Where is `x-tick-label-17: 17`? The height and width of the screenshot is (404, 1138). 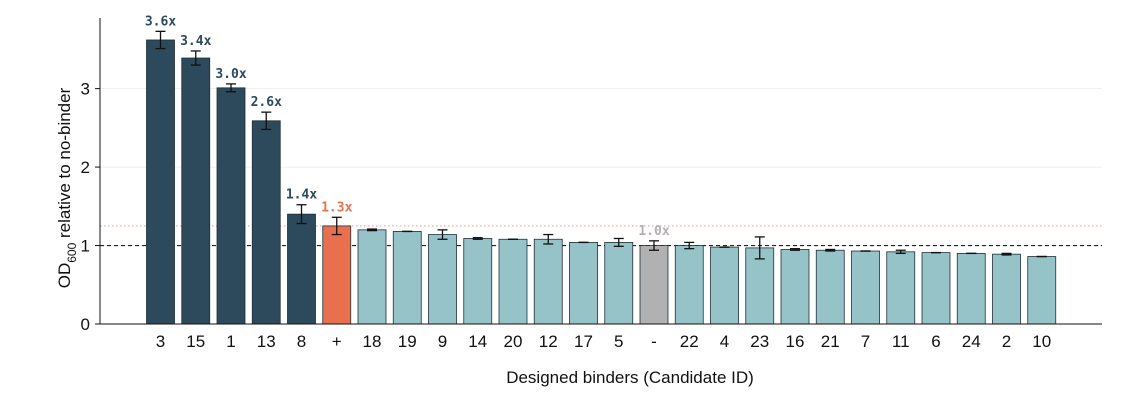 x-tick-label-17: 17 is located at coordinates (583, 341).